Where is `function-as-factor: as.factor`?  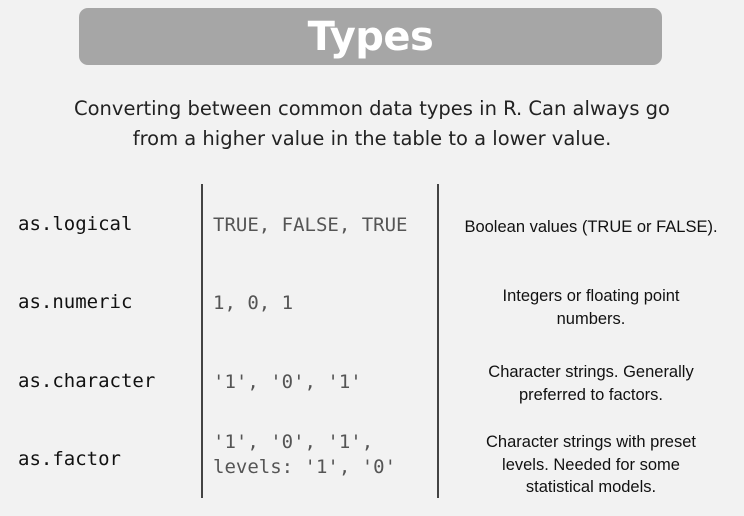 function-as-factor: as.factor is located at coordinates (69, 459).